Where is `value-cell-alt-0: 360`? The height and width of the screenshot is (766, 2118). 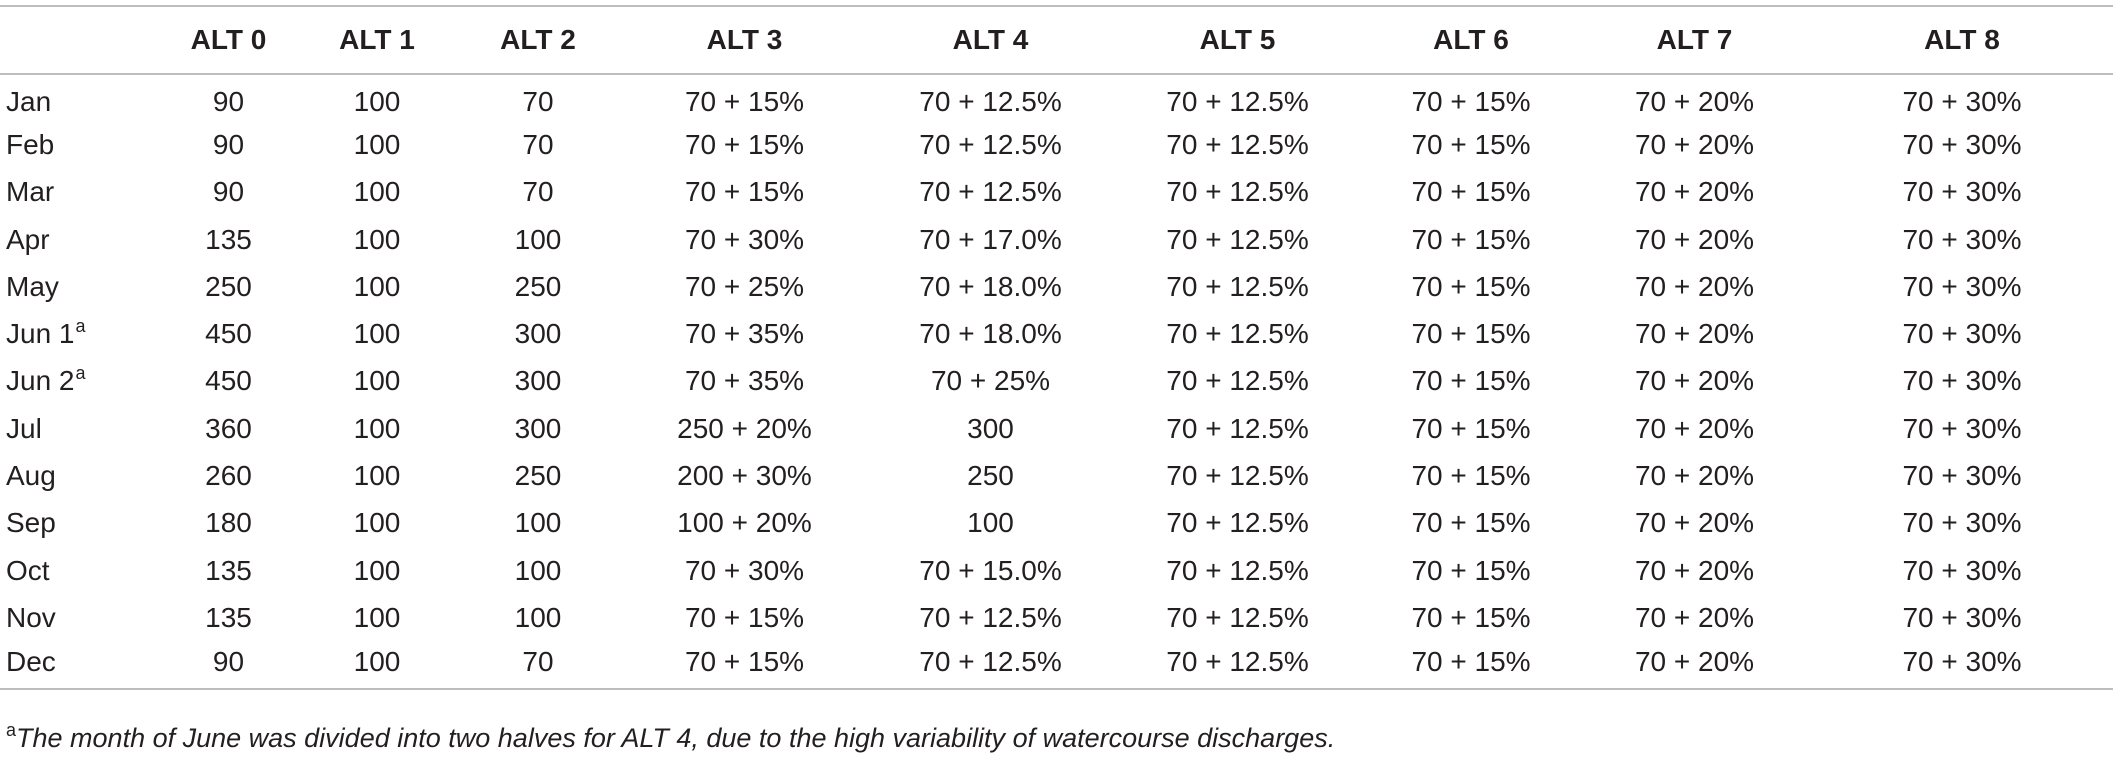
value-cell-alt-0: 360 is located at coordinates (228, 428).